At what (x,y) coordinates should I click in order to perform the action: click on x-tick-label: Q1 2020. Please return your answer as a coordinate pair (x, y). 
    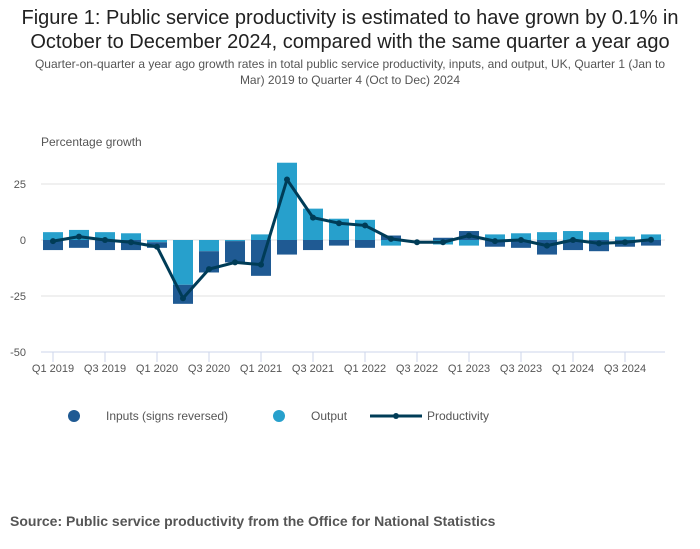
    Looking at the image, I should click on (157, 369).